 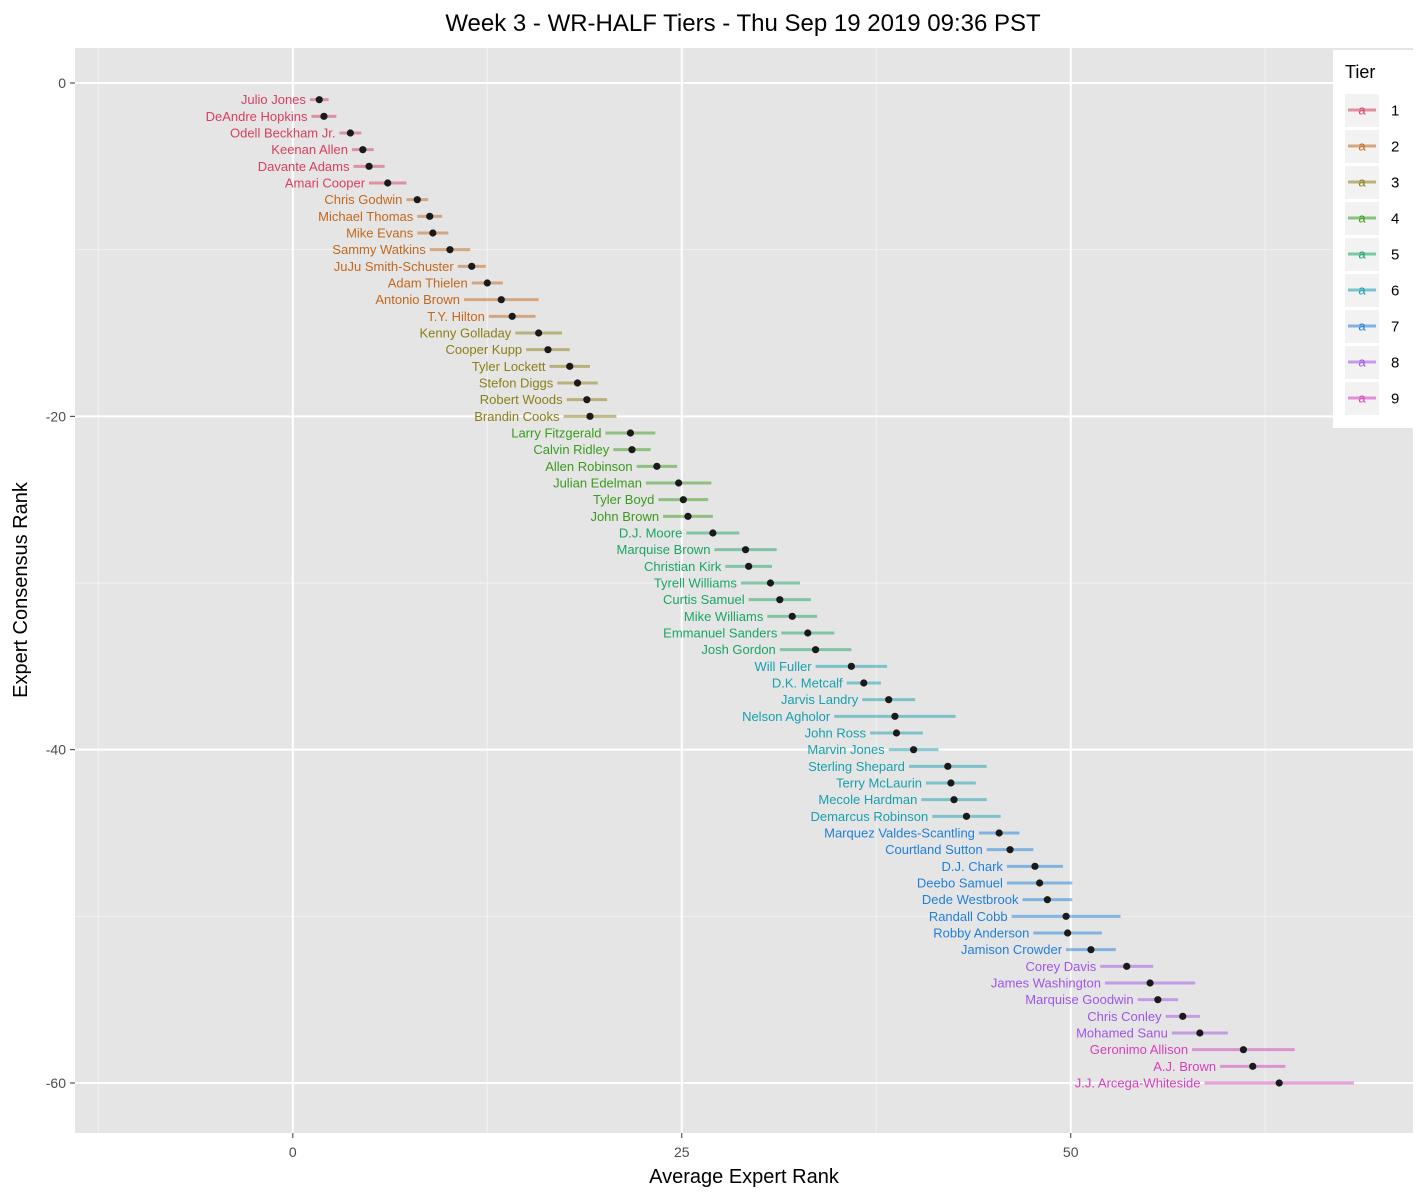 What do you see at coordinates (21, 589) in the screenshot?
I see `y-axis-title: Expert Consensus Rank` at bounding box center [21, 589].